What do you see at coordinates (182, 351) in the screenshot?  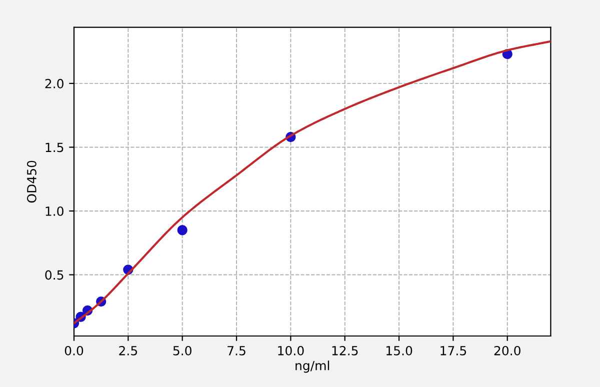 I see `x-tick-label: 5.0` at bounding box center [182, 351].